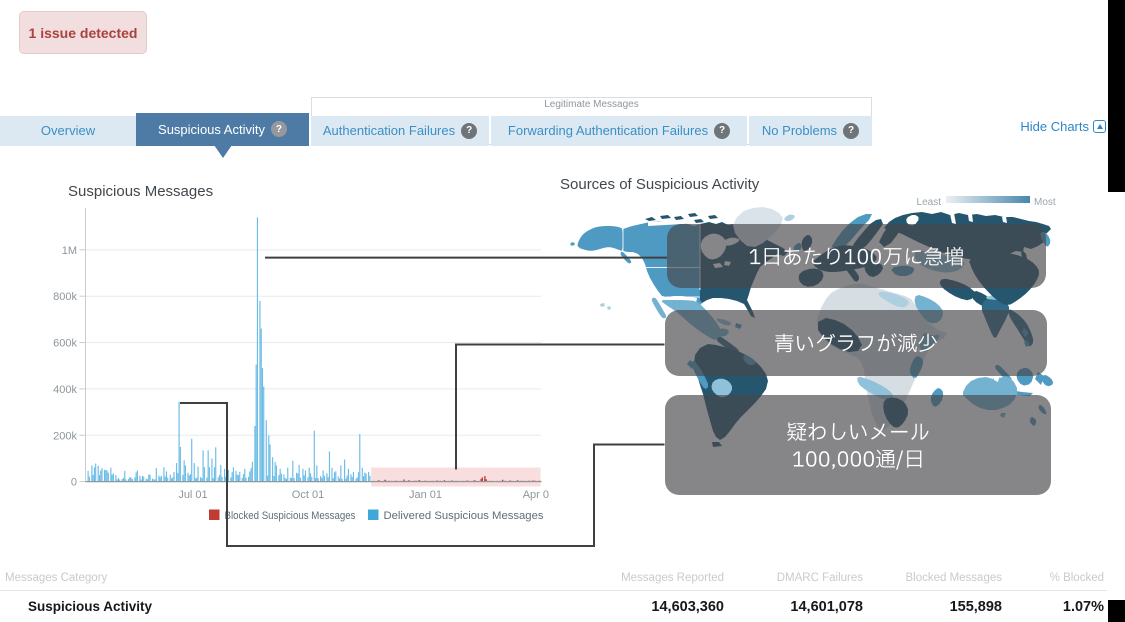  Describe the element at coordinates (819, 578) in the screenshot. I see `table-header-dmarc-failures: DMARC Failures` at that location.